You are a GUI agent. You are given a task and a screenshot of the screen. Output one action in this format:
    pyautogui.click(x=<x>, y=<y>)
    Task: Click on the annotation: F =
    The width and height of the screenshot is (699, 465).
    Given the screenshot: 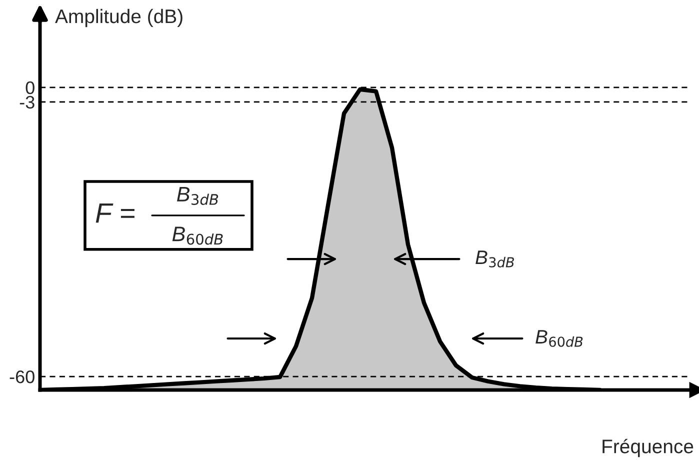 What is the action you would take?
    pyautogui.click(x=115, y=213)
    